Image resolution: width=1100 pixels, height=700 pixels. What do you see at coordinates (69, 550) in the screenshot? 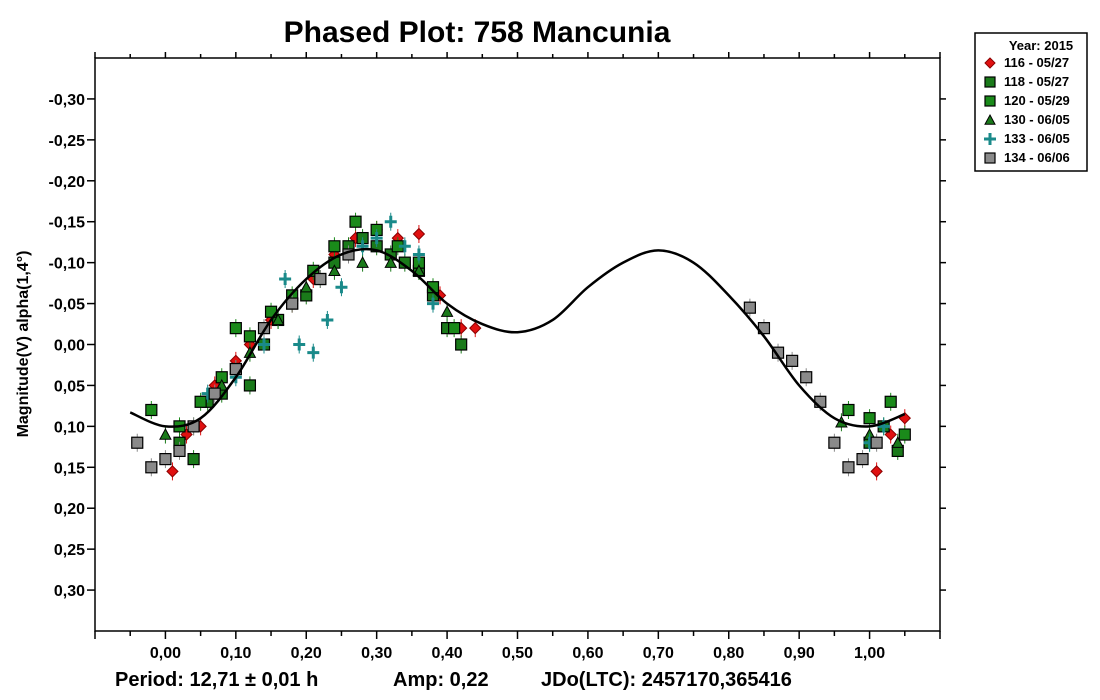
I see `y-tick-label: 0,25` at bounding box center [69, 550].